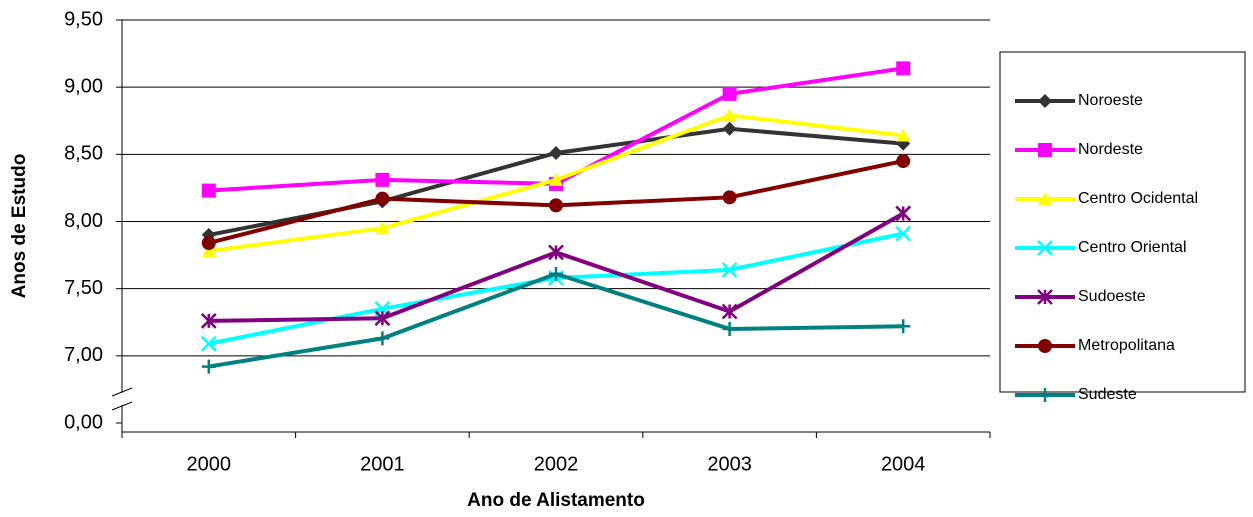 This screenshot has width=1253, height=517. I want to click on x-tick-label: 2001, so click(382, 464).